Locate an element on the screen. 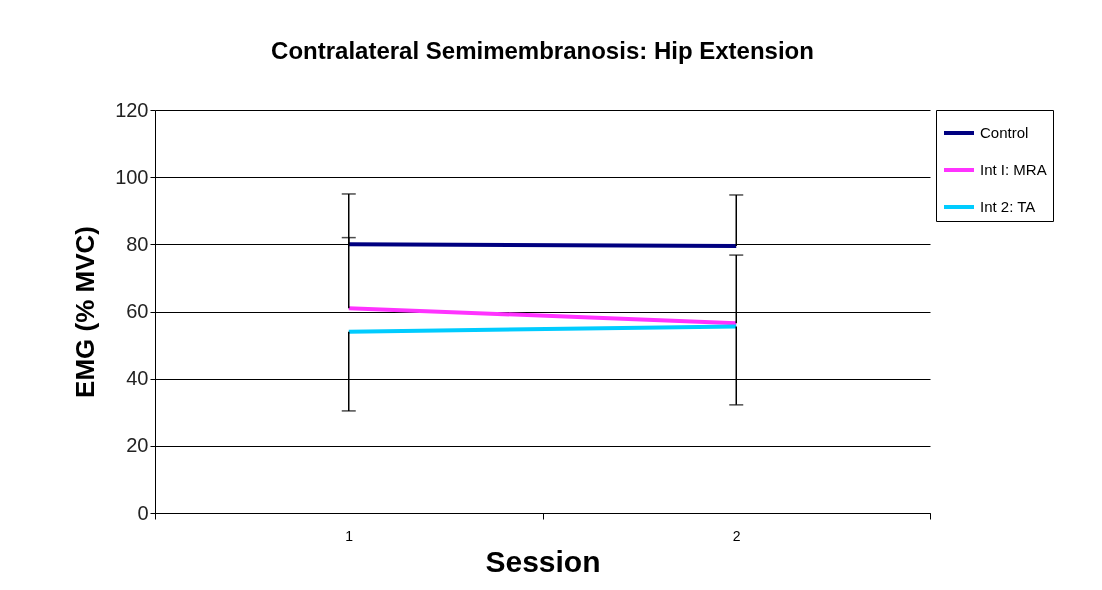  y-tick-label: 120 is located at coordinates (132, 109).